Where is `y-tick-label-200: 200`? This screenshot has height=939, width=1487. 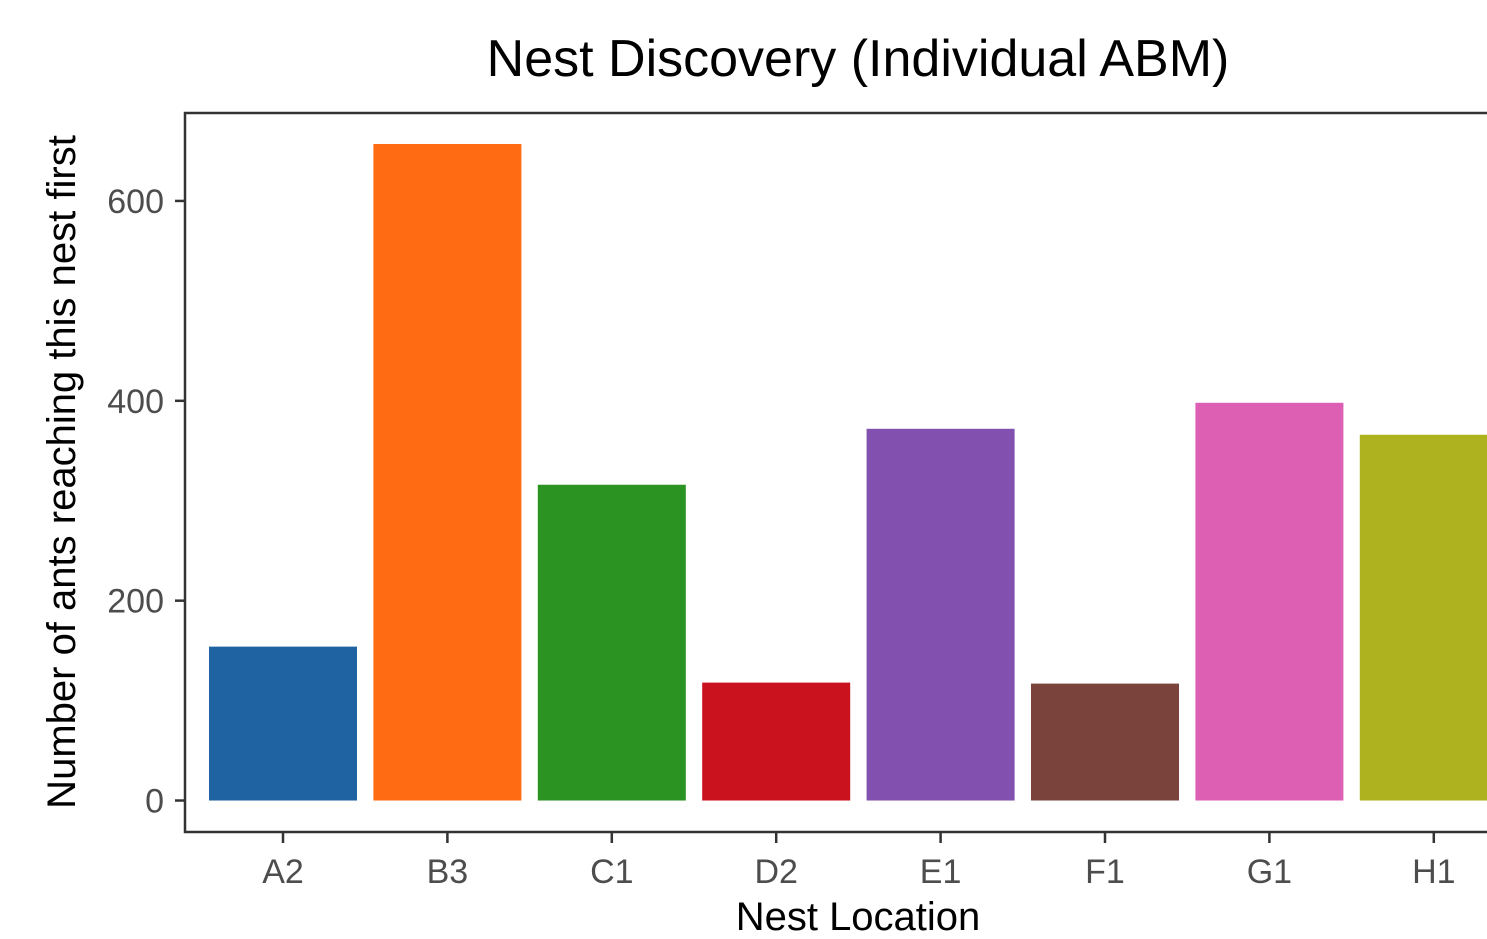 y-tick-label-200: 200 is located at coordinates (135, 602).